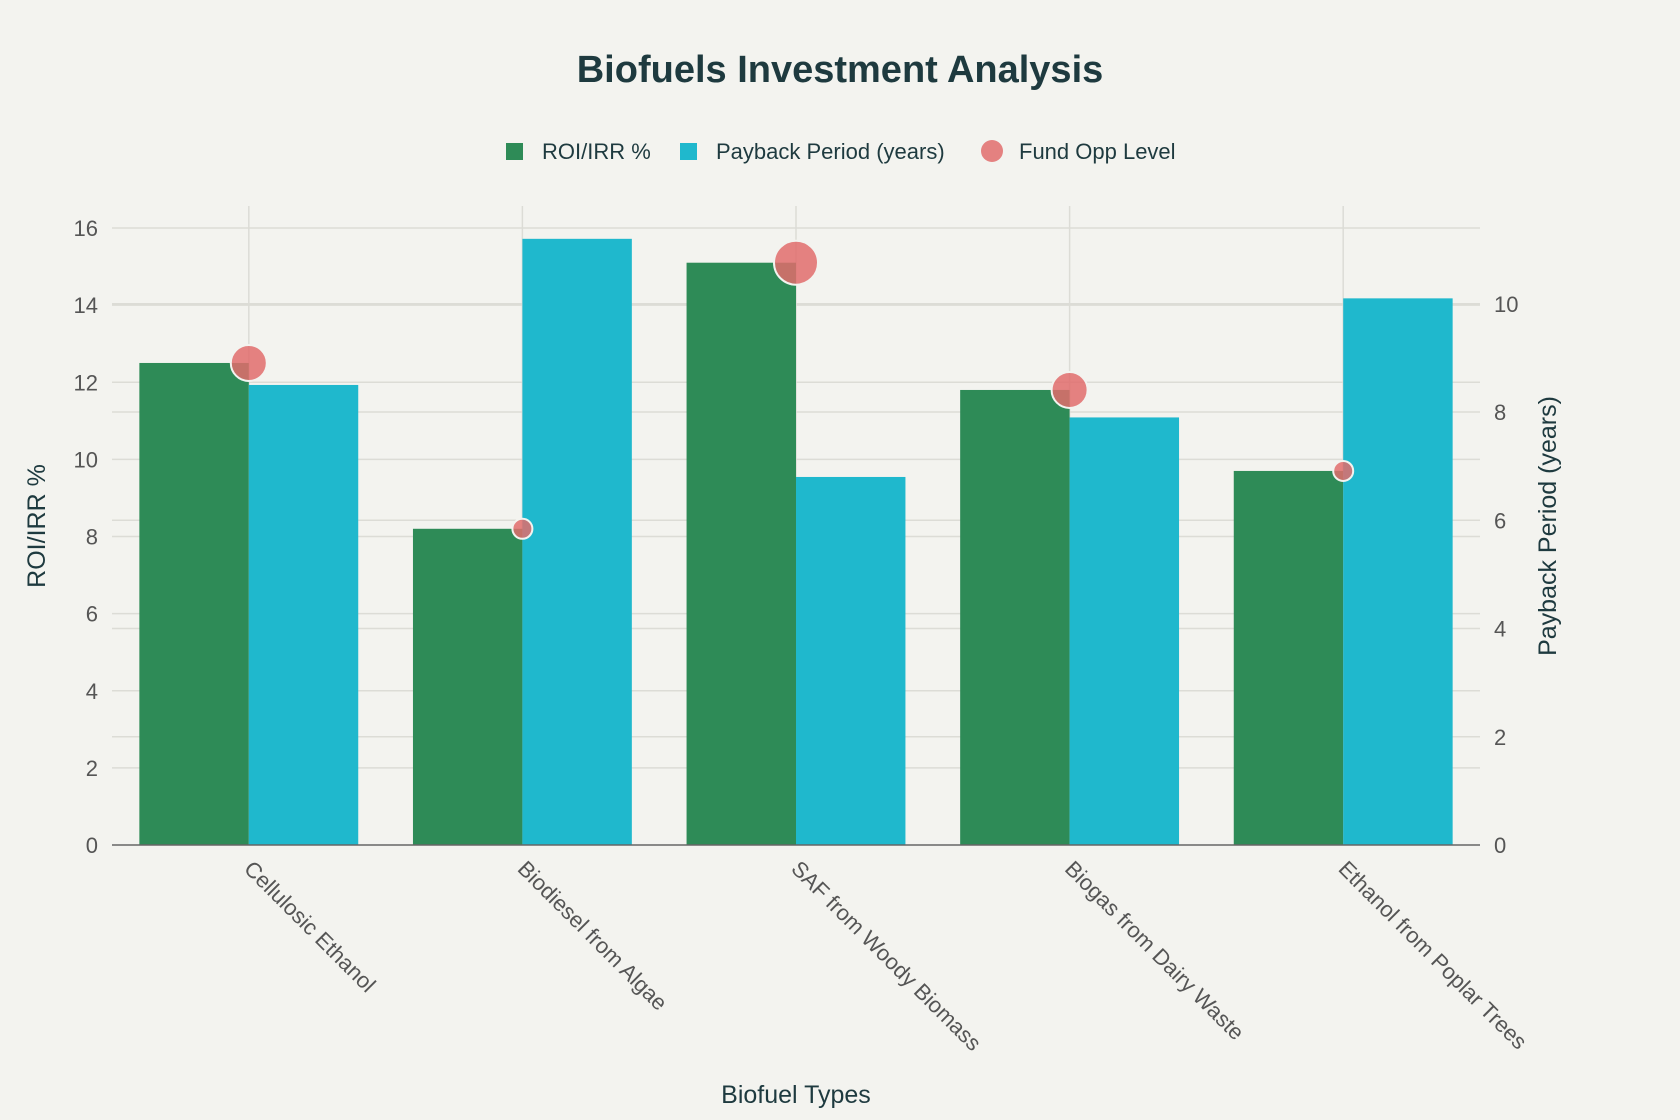  What do you see at coordinates (830, 151) in the screenshot?
I see `legend-label-payback: Payback Period (years)` at bounding box center [830, 151].